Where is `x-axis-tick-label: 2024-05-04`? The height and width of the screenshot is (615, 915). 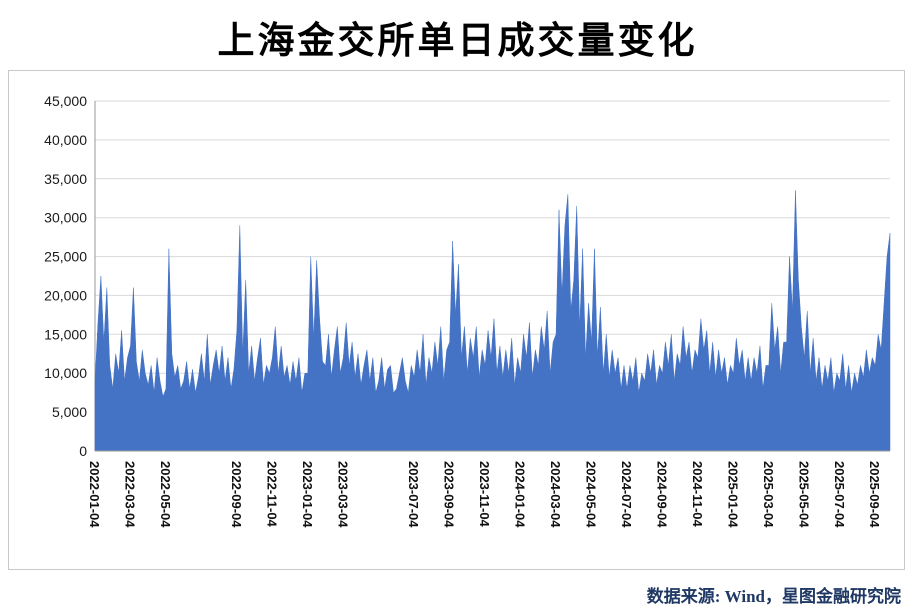 x-axis-tick-label: 2024-05-04 is located at coordinates (591, 494).